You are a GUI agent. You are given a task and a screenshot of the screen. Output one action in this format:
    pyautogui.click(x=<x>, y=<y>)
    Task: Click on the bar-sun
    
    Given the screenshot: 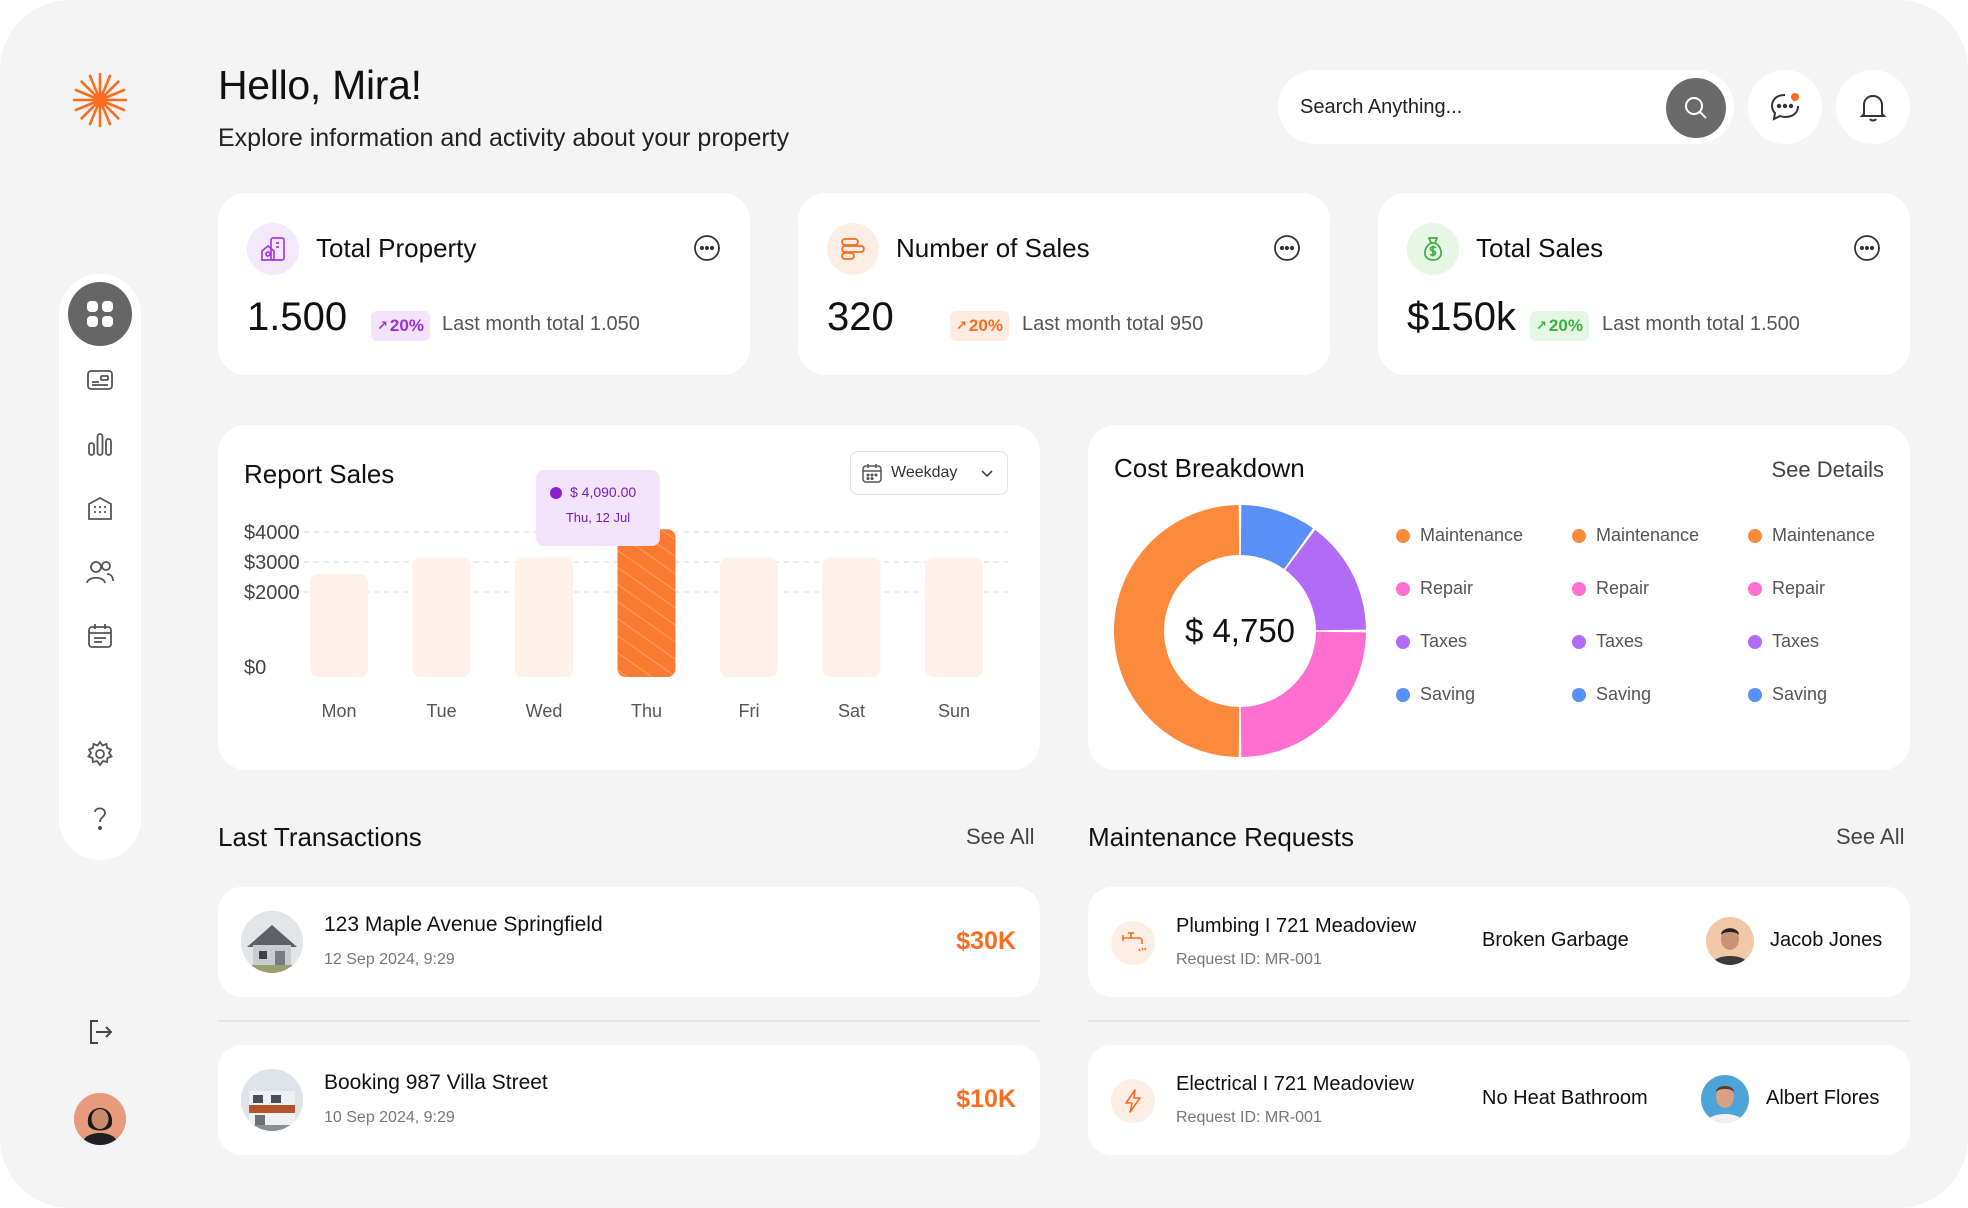 What is the action you would take?
    pyautogui.click(x=954, y=617)
    